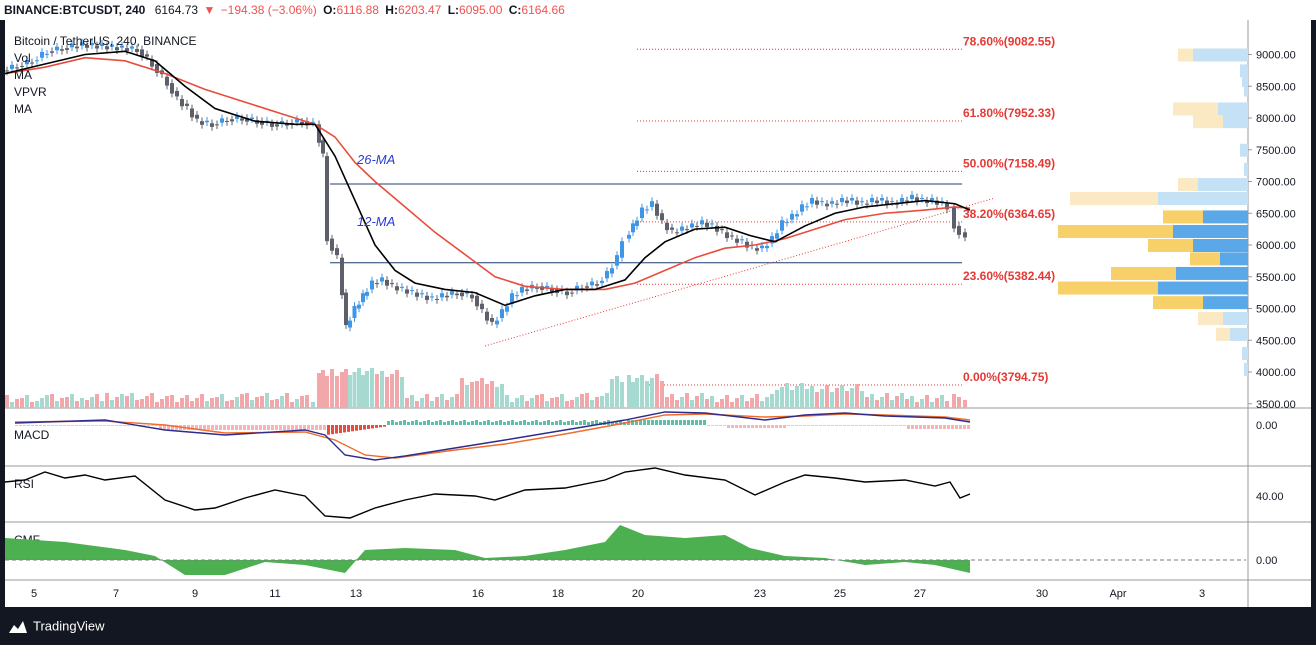 This screenshot has width=1316, height=645. What do you see at coordinates (75, 10) in the screenshot?
I see `symbol-ticker: BINANCE:BTCUSDT, 240` at bounding box center [75, 10].